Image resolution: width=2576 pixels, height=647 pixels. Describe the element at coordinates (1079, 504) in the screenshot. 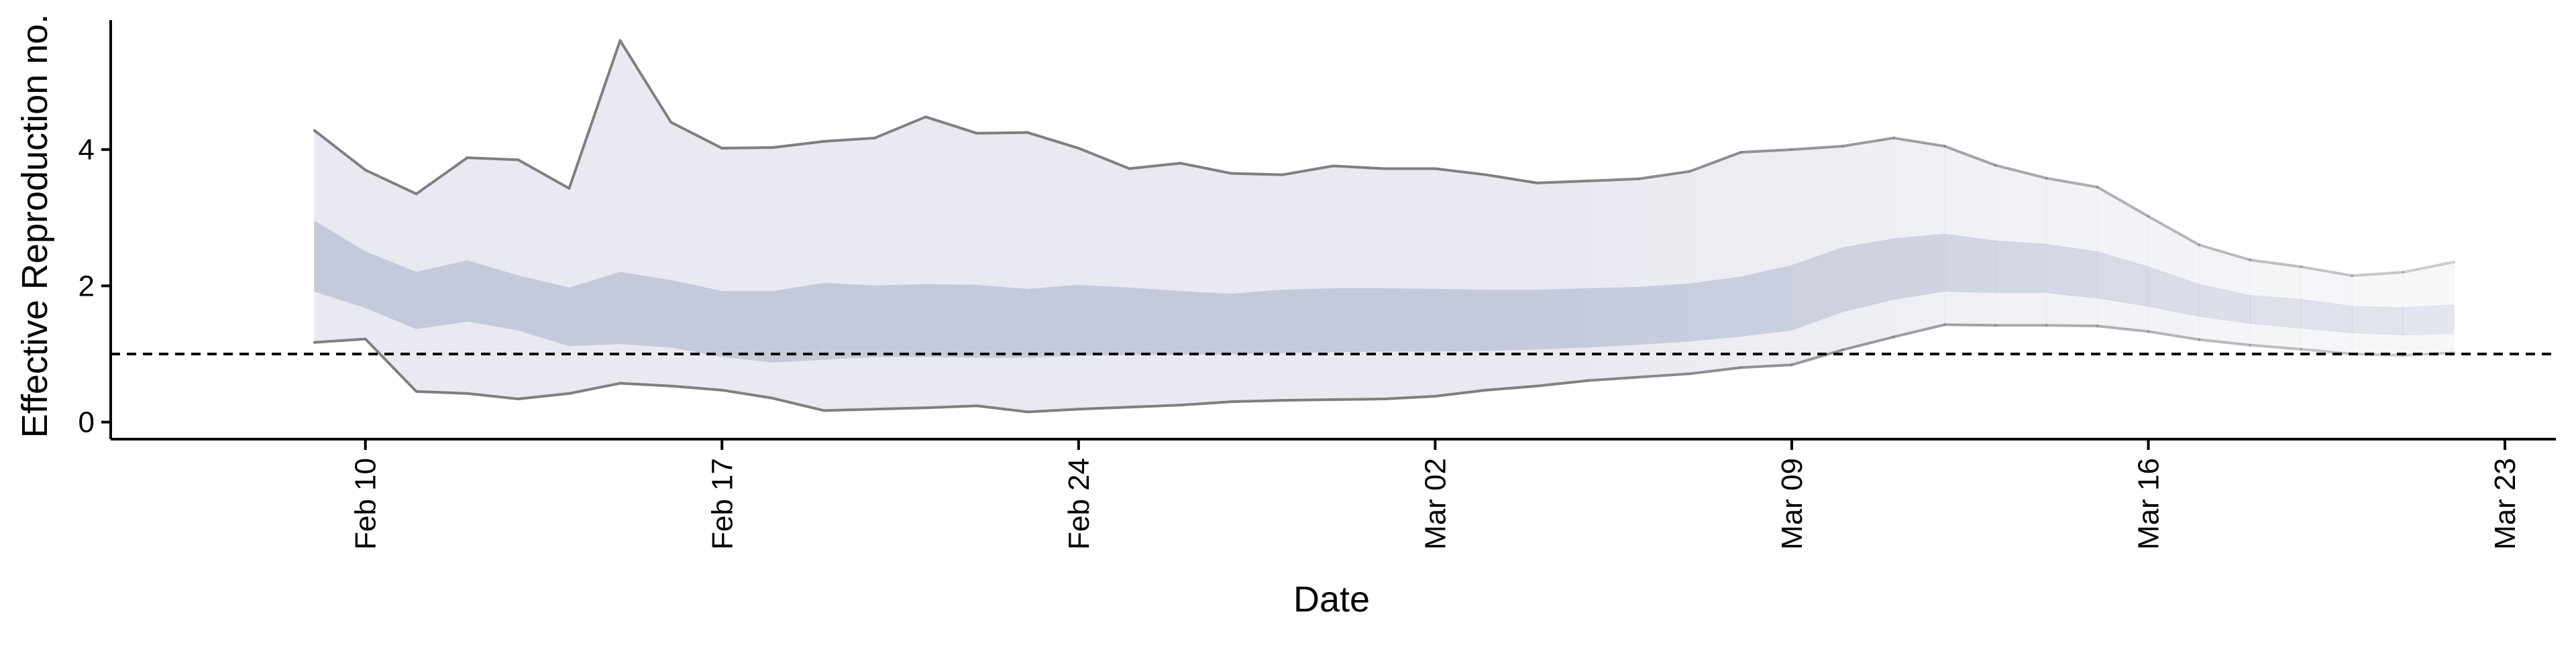

I see `x-tick-label: Feb 24` at that location.